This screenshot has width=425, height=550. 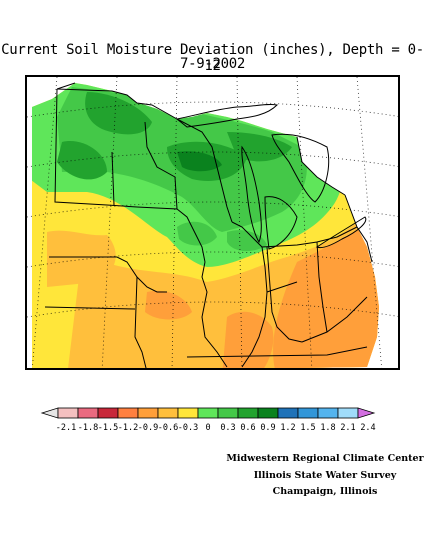 What do you see at coordinates (327, 428) in the screenshot?
I see `legend-tick-label: 1.8` at bounding box center [327, 428].